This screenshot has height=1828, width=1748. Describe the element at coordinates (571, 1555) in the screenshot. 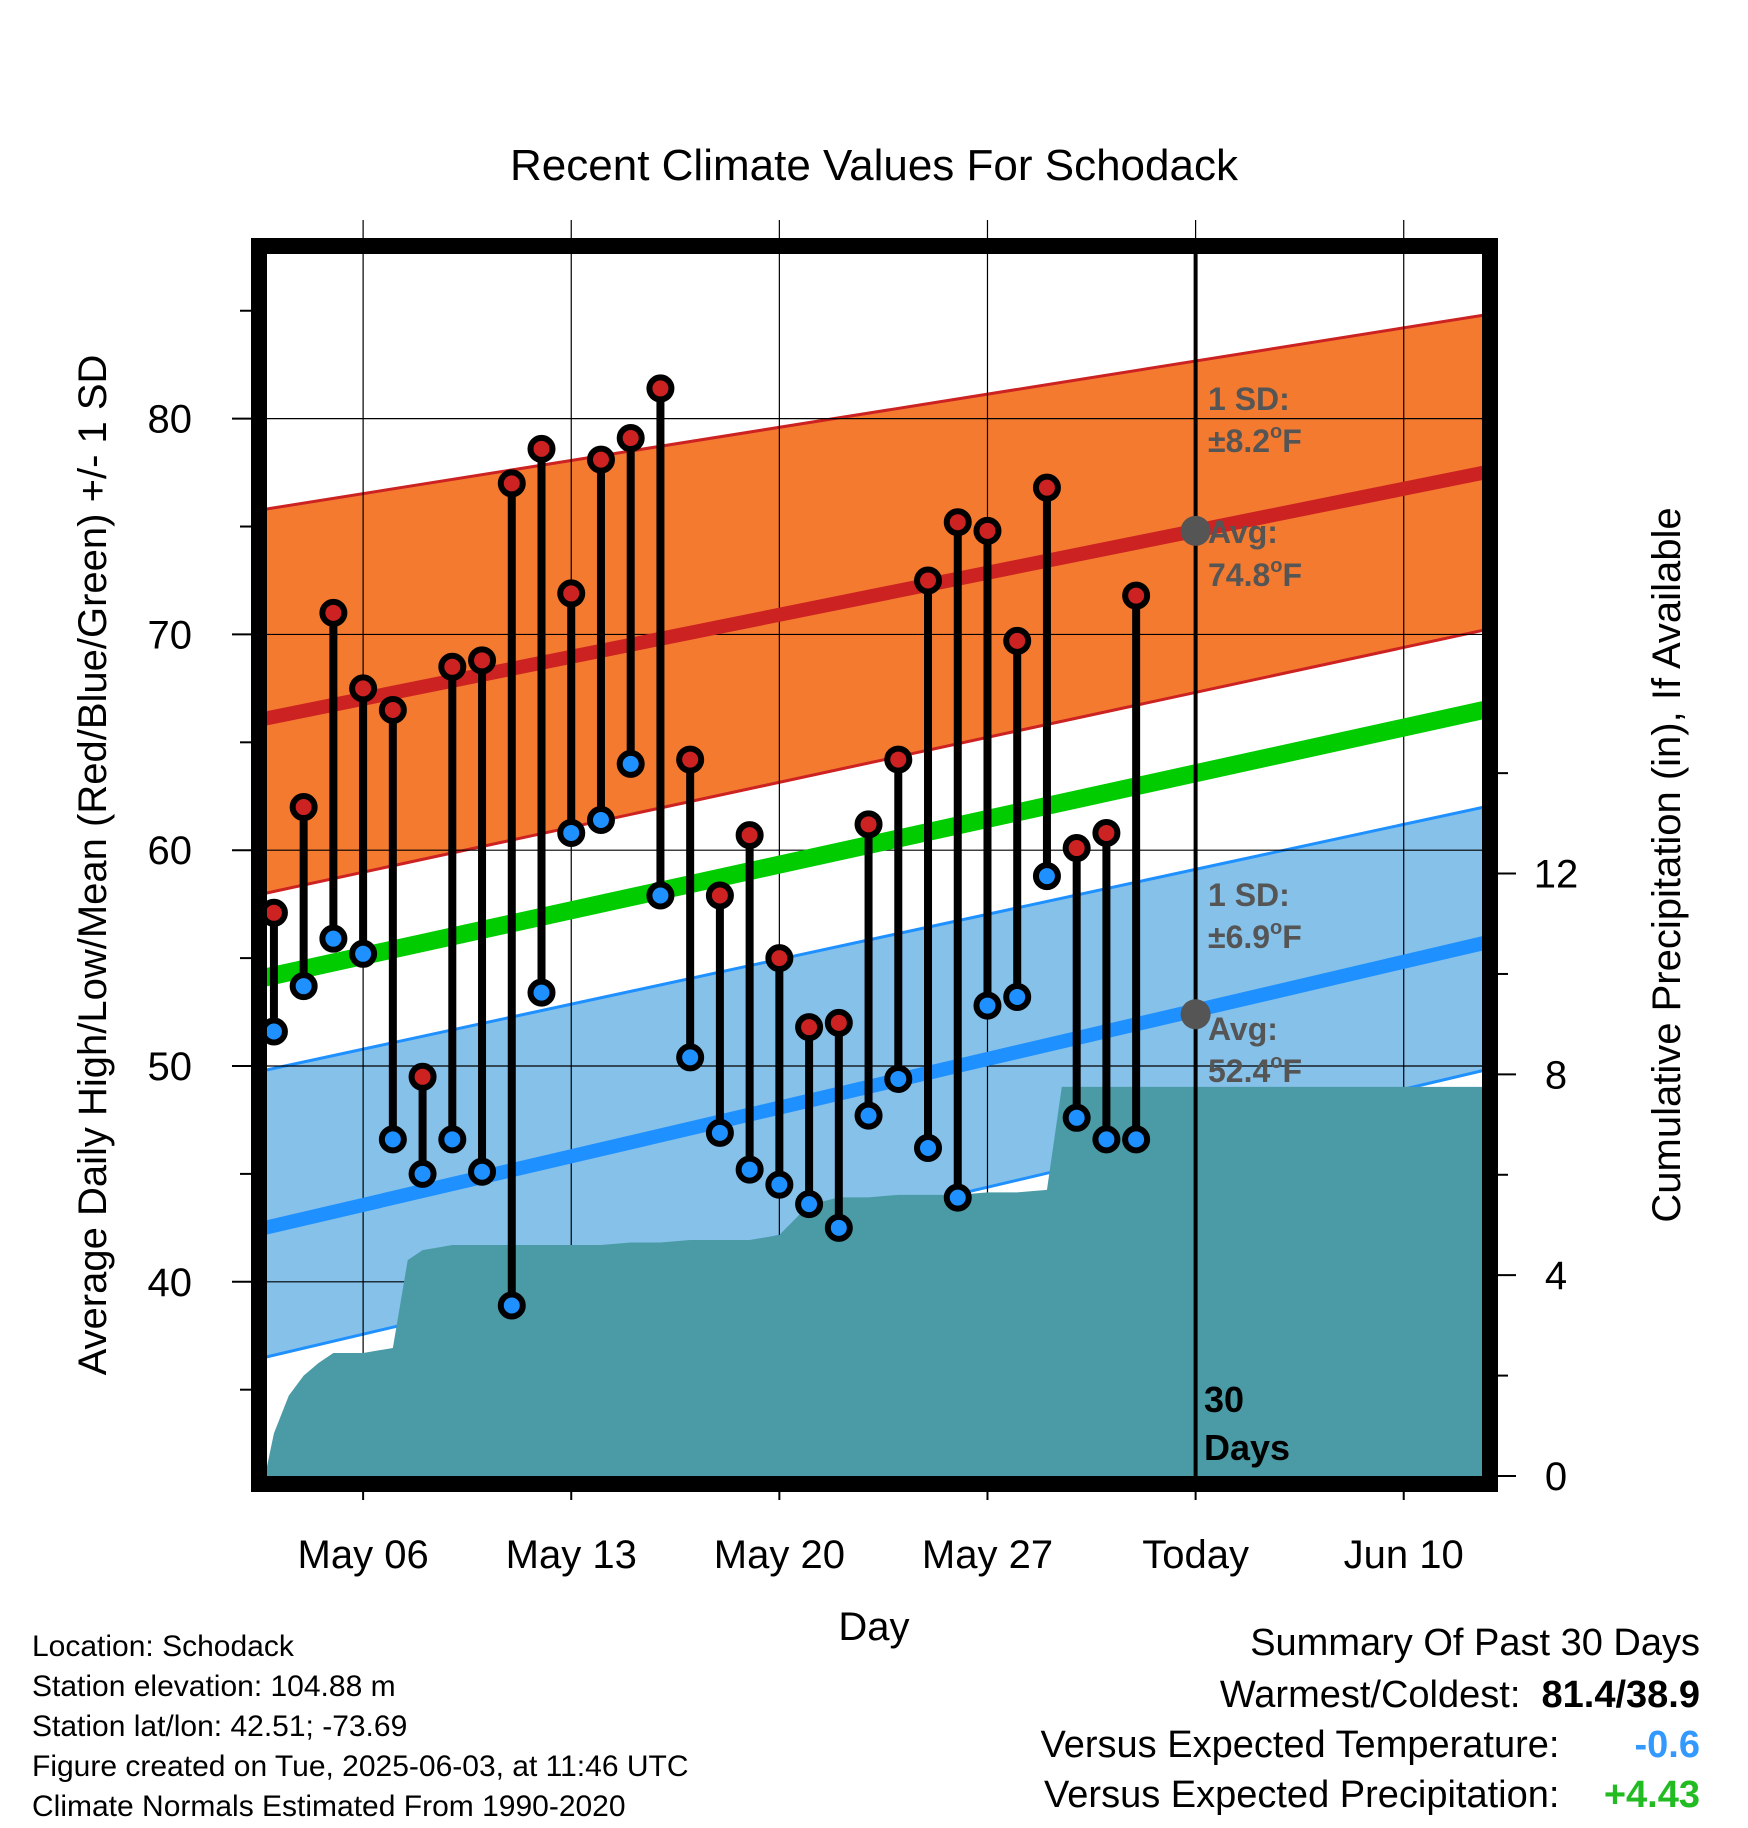

I see `x-tick-label: May 13` at that location.